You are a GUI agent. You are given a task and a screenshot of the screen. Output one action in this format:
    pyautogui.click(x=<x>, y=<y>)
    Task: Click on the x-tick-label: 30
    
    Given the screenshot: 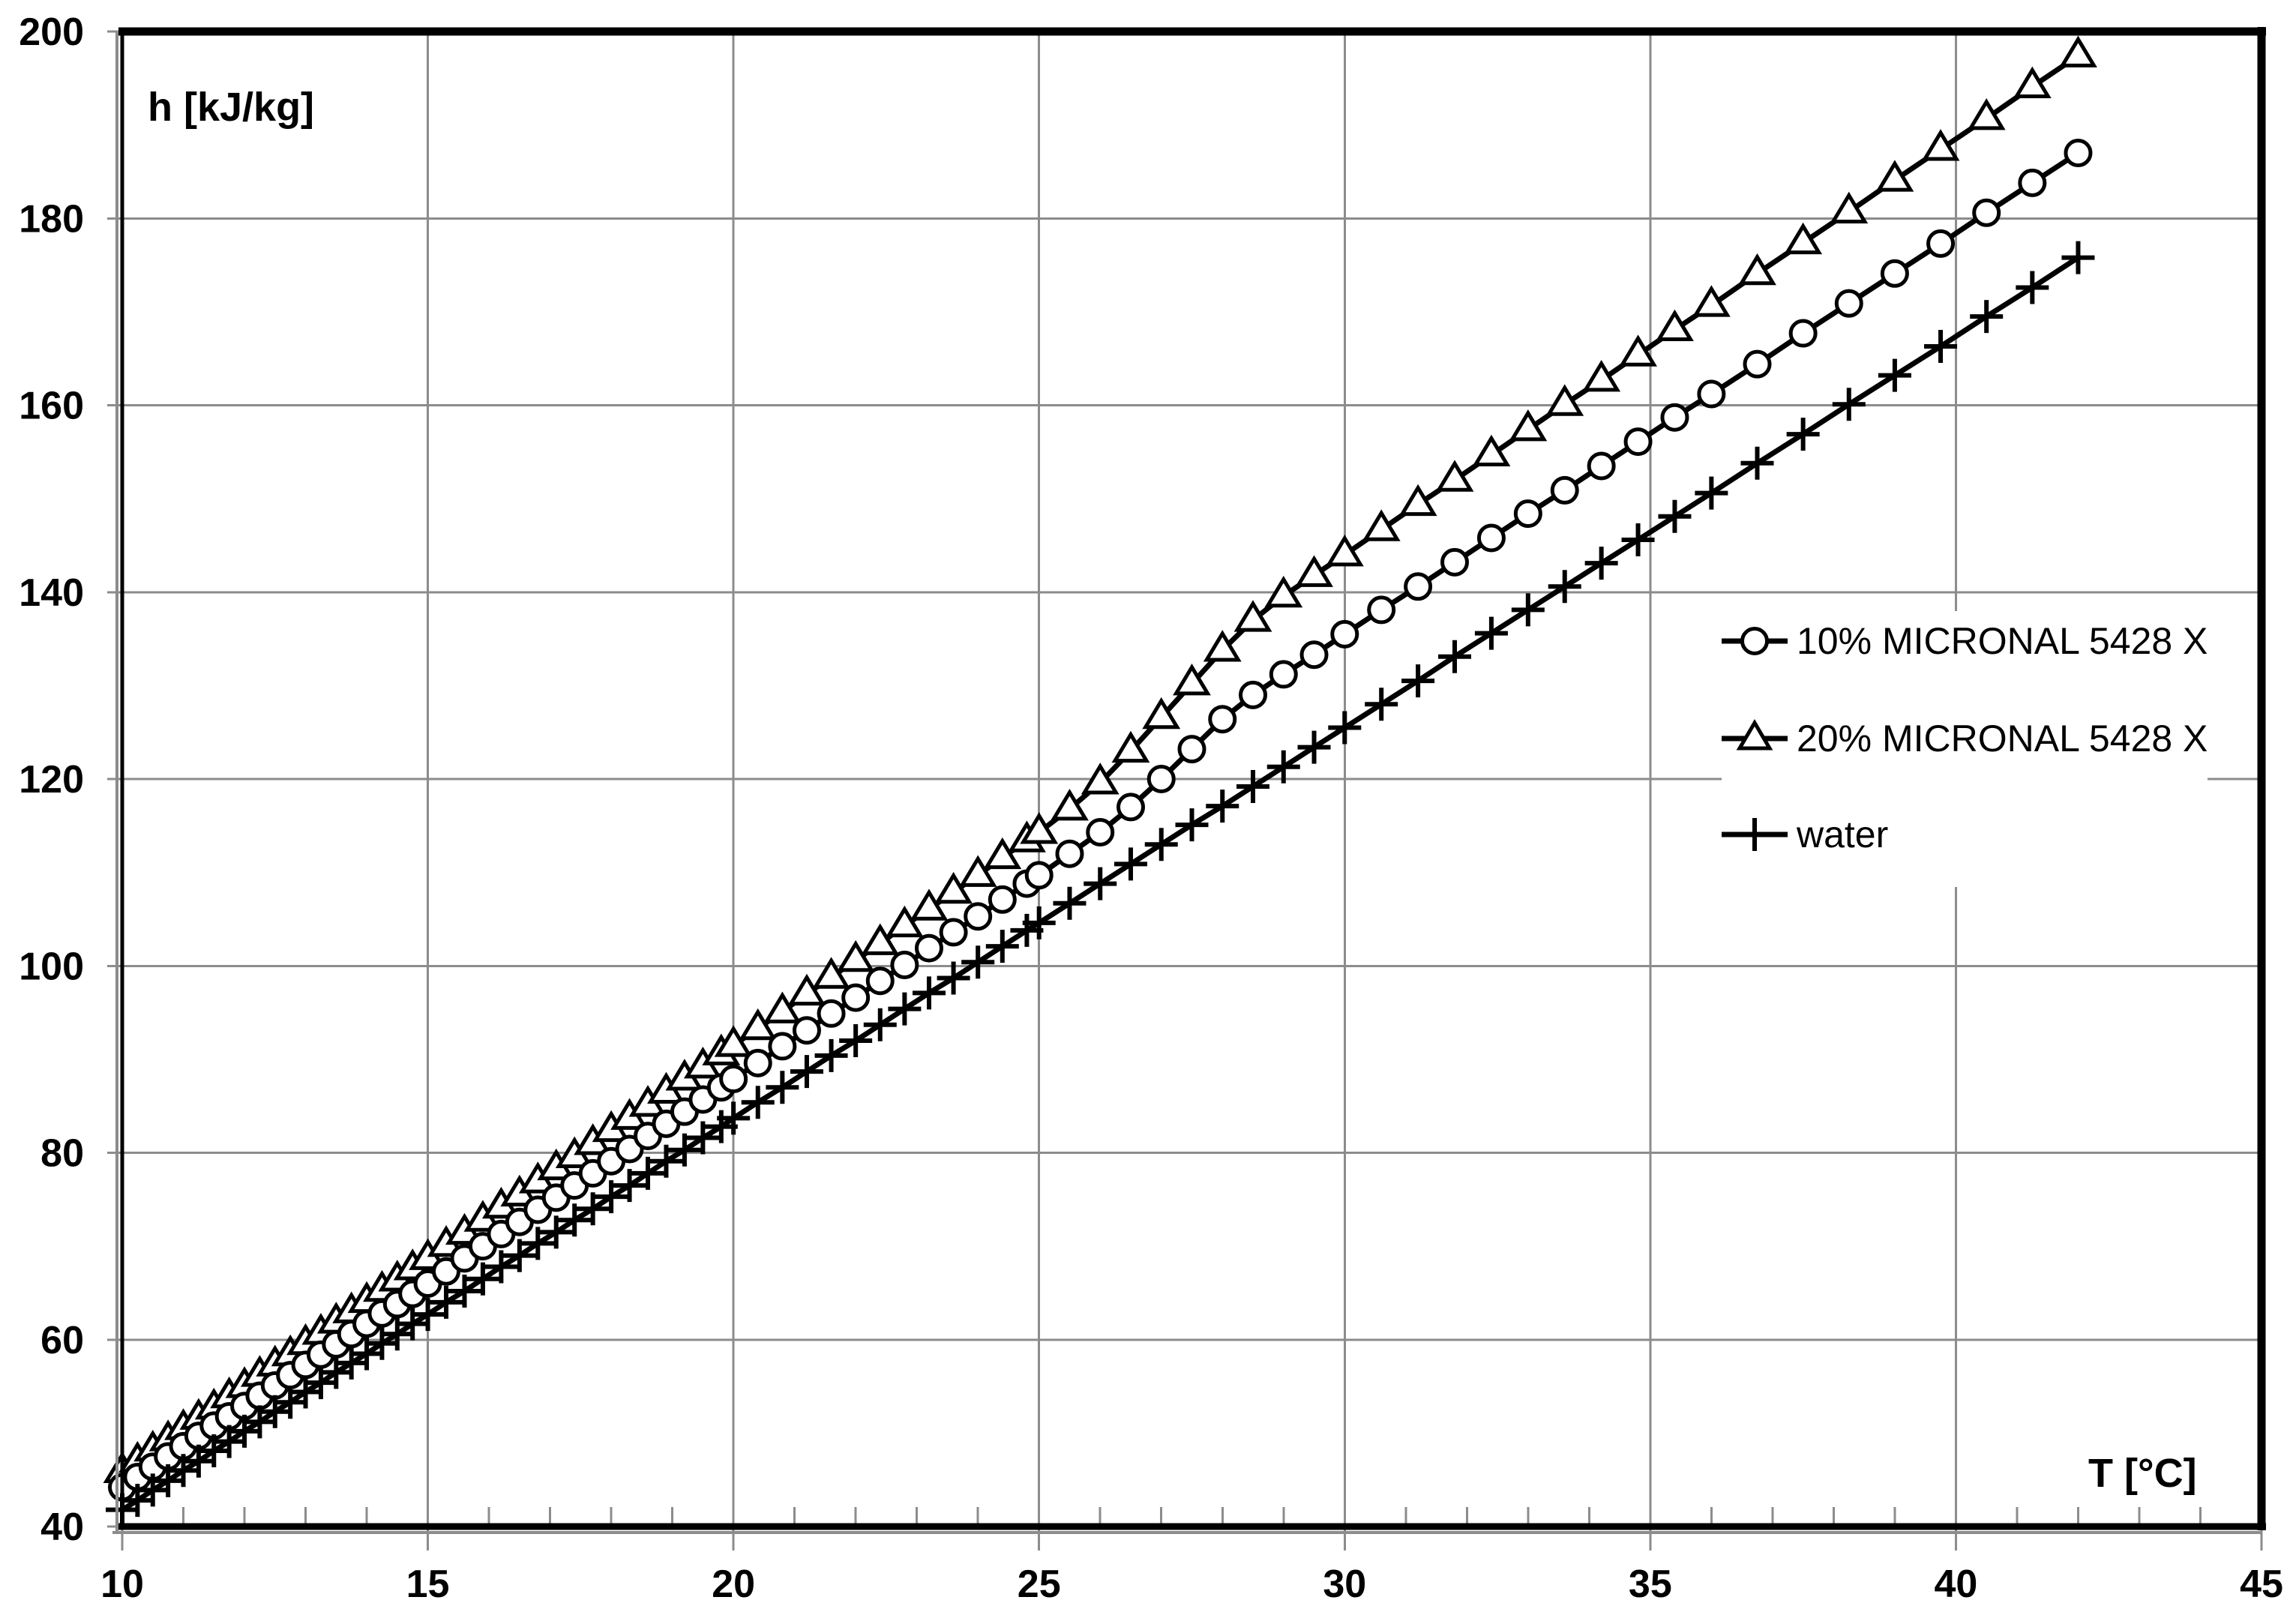 What is the action you would take?
    pyautogui.click(x=1344, y=1584)
    